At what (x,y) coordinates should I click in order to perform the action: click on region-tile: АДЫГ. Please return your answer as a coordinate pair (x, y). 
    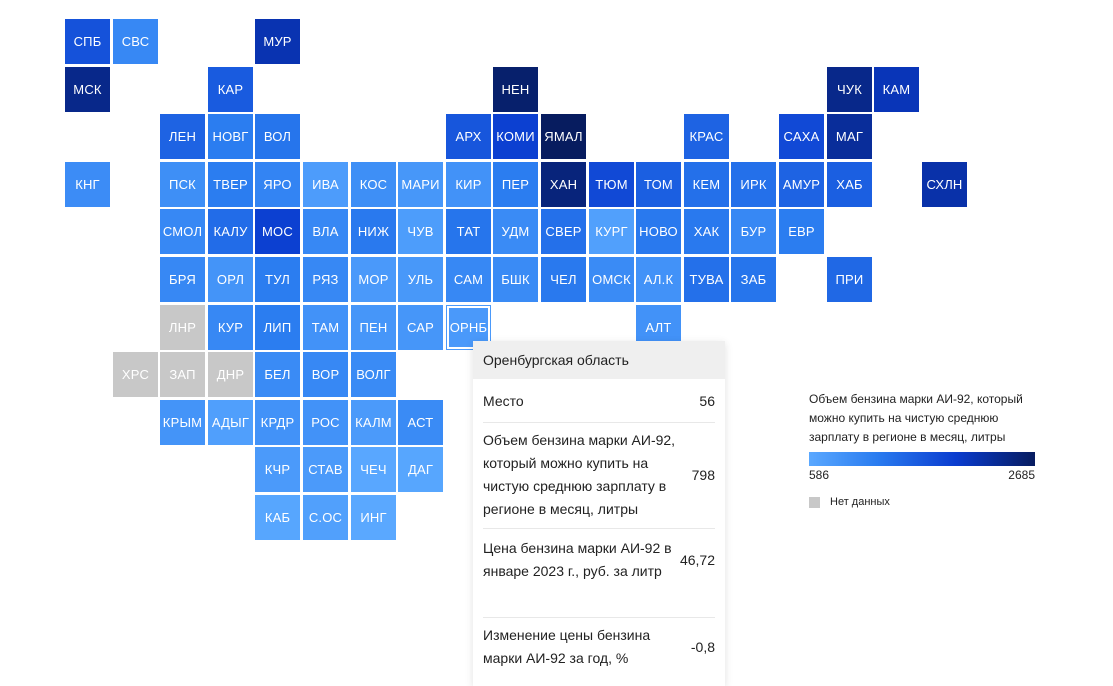
    Looking at the image, I should click on (230, 422).